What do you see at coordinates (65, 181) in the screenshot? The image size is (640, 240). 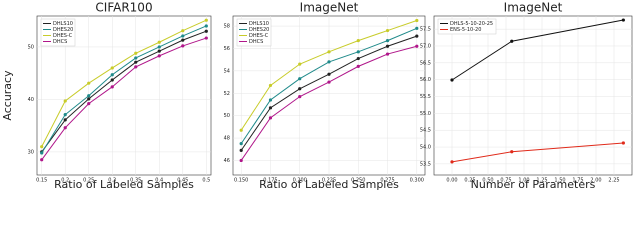 I see `x-tick-label: 0.2` at bounding box center [65, 181].